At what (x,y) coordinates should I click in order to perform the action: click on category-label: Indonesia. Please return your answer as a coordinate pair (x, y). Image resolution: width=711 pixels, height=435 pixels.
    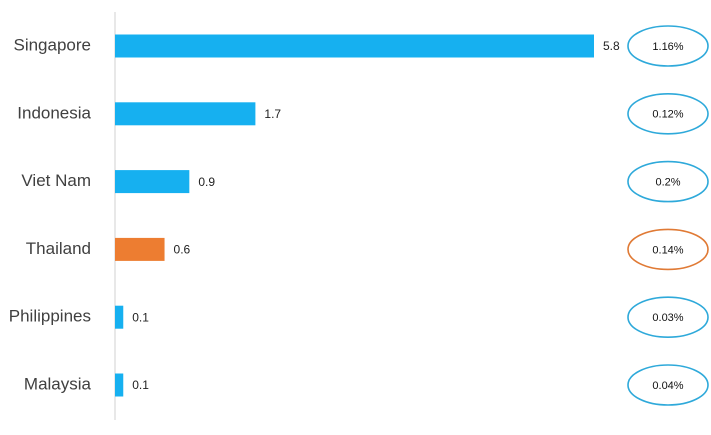
    Looking at the image, I should click on (54, 112).